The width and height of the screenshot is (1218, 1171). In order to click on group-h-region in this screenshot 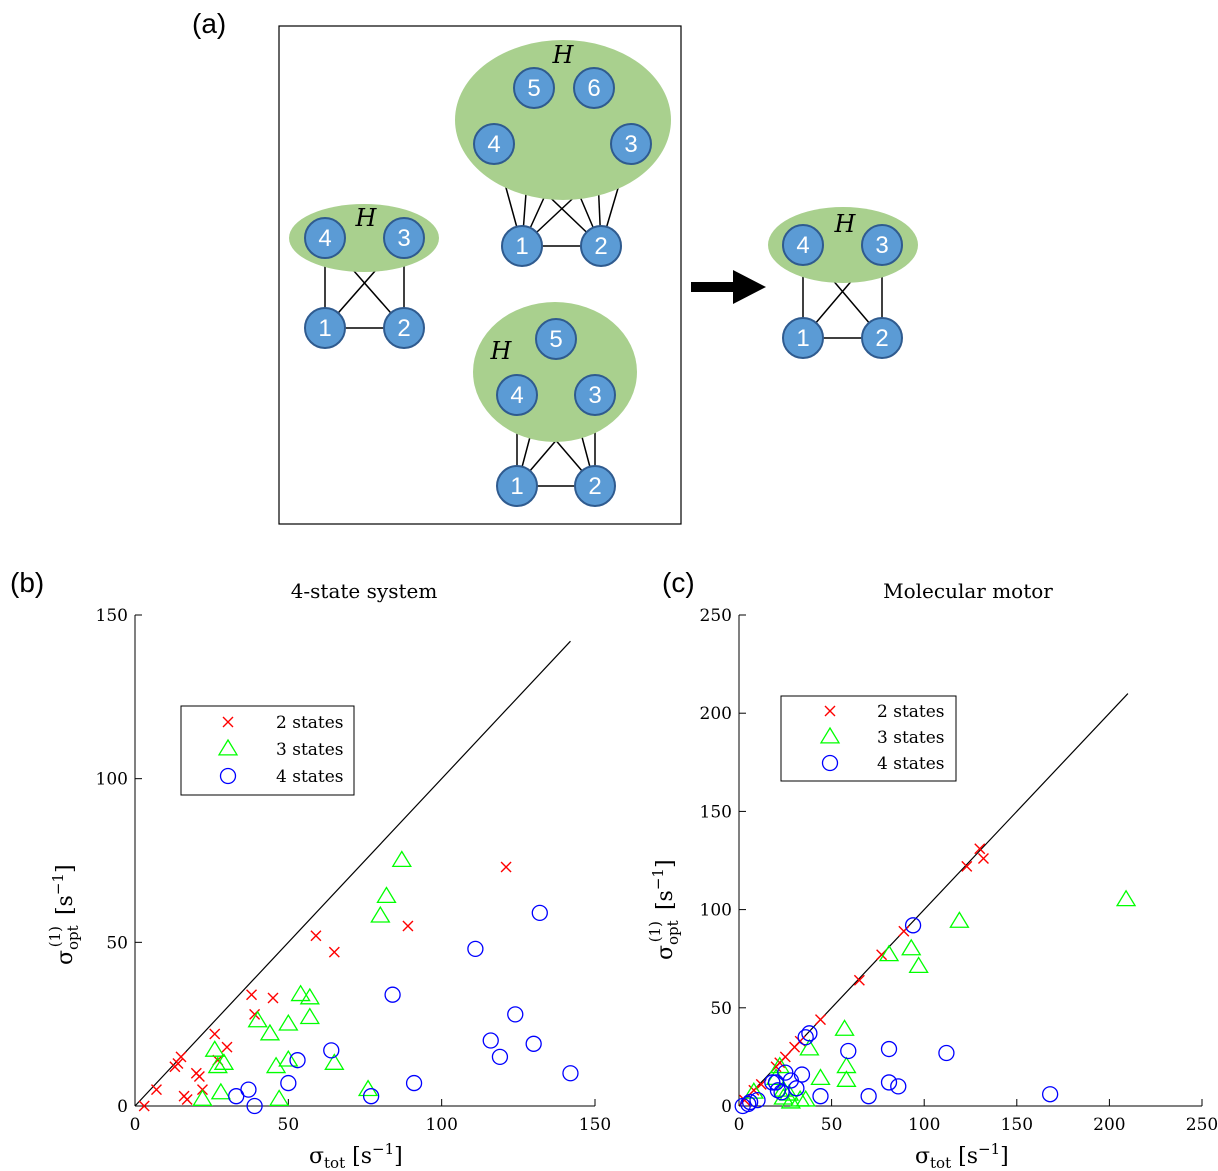, I will do `click(563, 120)`.